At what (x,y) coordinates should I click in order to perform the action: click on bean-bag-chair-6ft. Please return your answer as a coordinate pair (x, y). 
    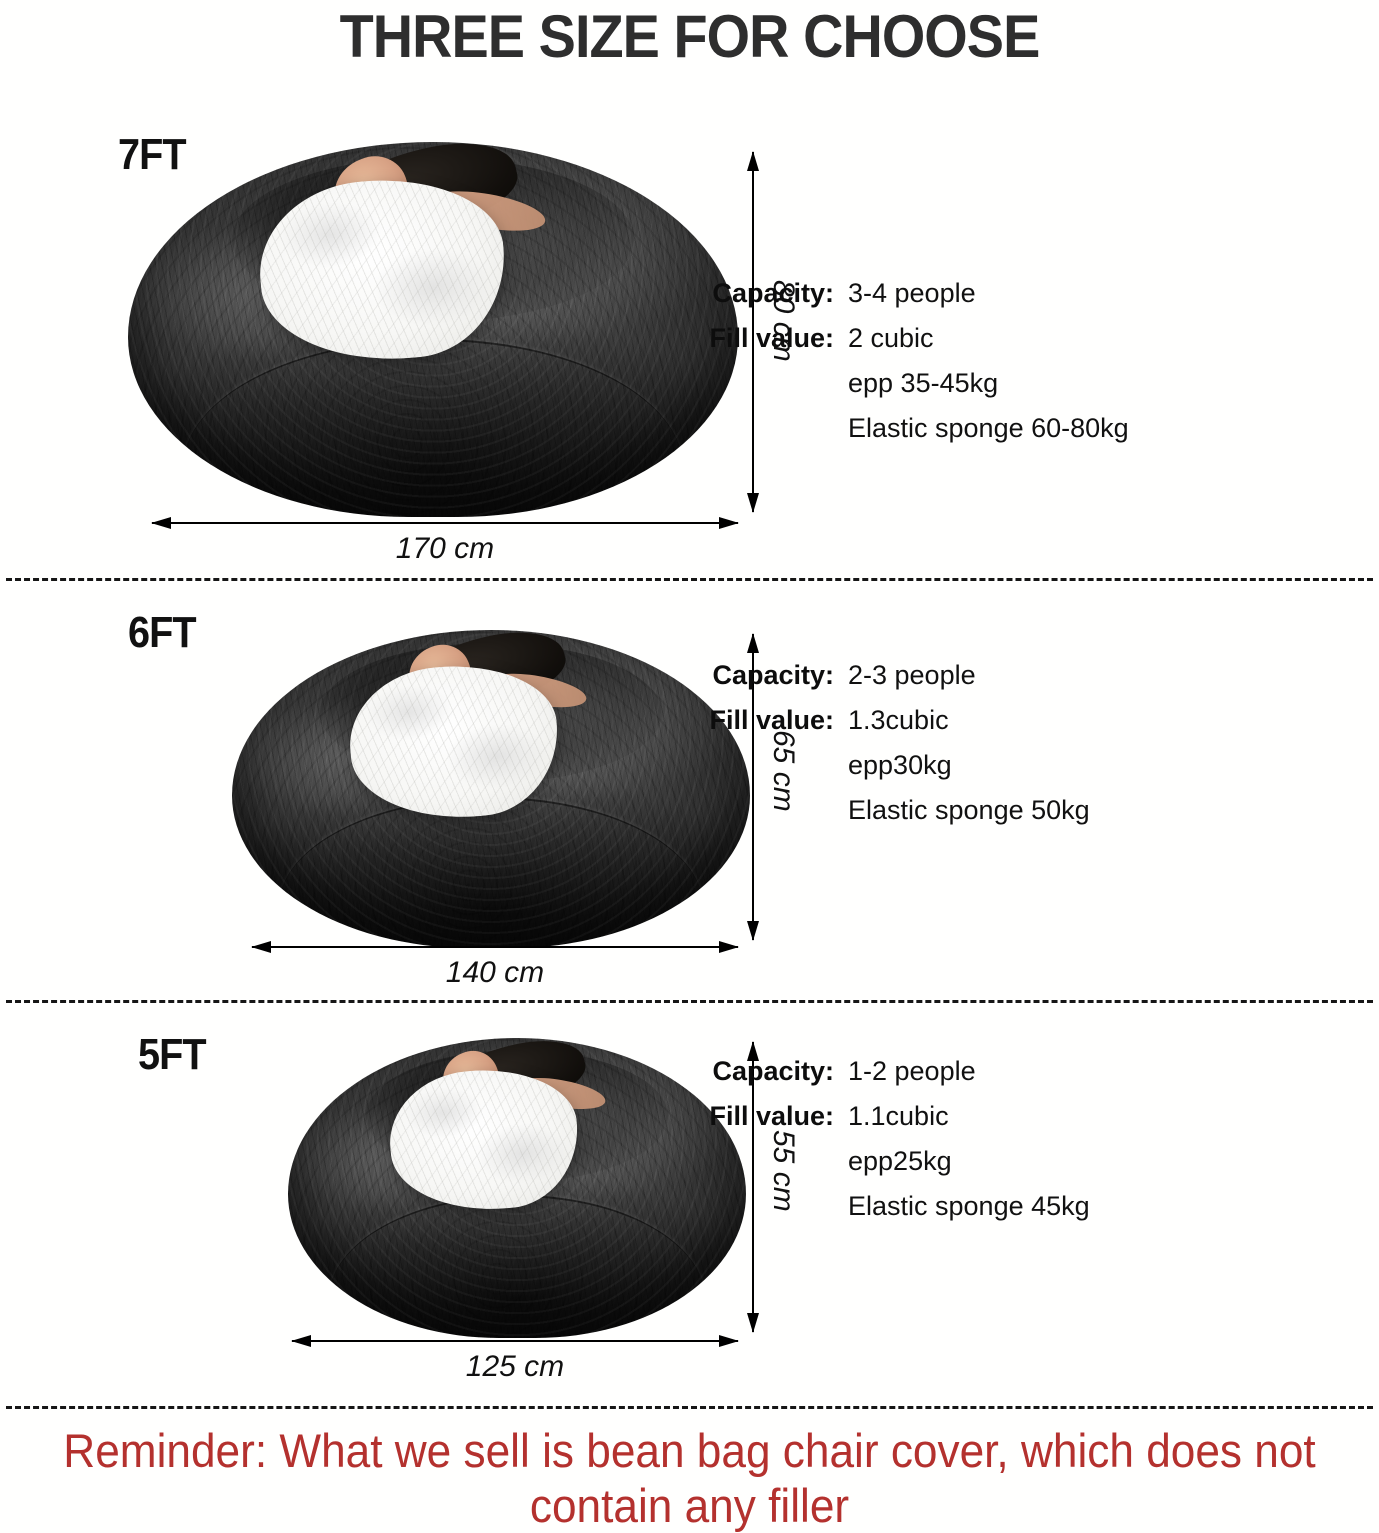
    Looking at the image, I should click on (491, 783).